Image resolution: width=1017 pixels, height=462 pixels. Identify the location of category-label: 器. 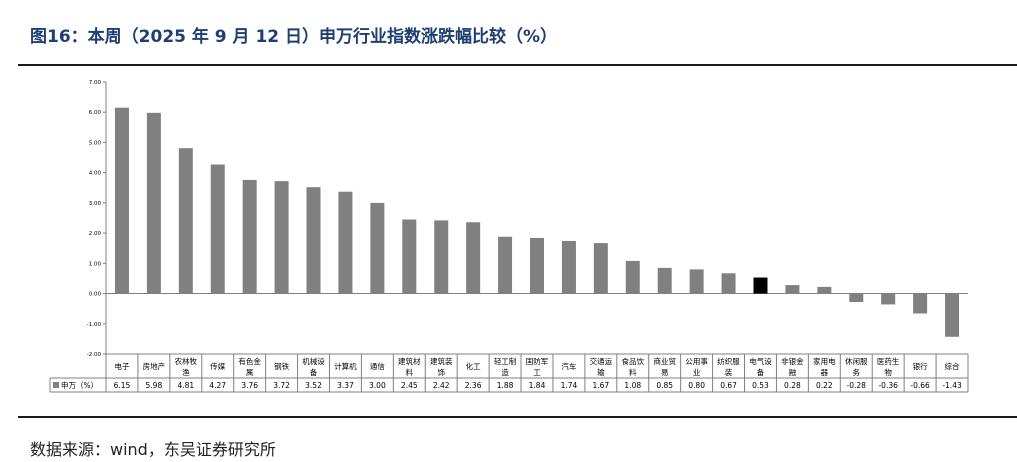
(825, 372).